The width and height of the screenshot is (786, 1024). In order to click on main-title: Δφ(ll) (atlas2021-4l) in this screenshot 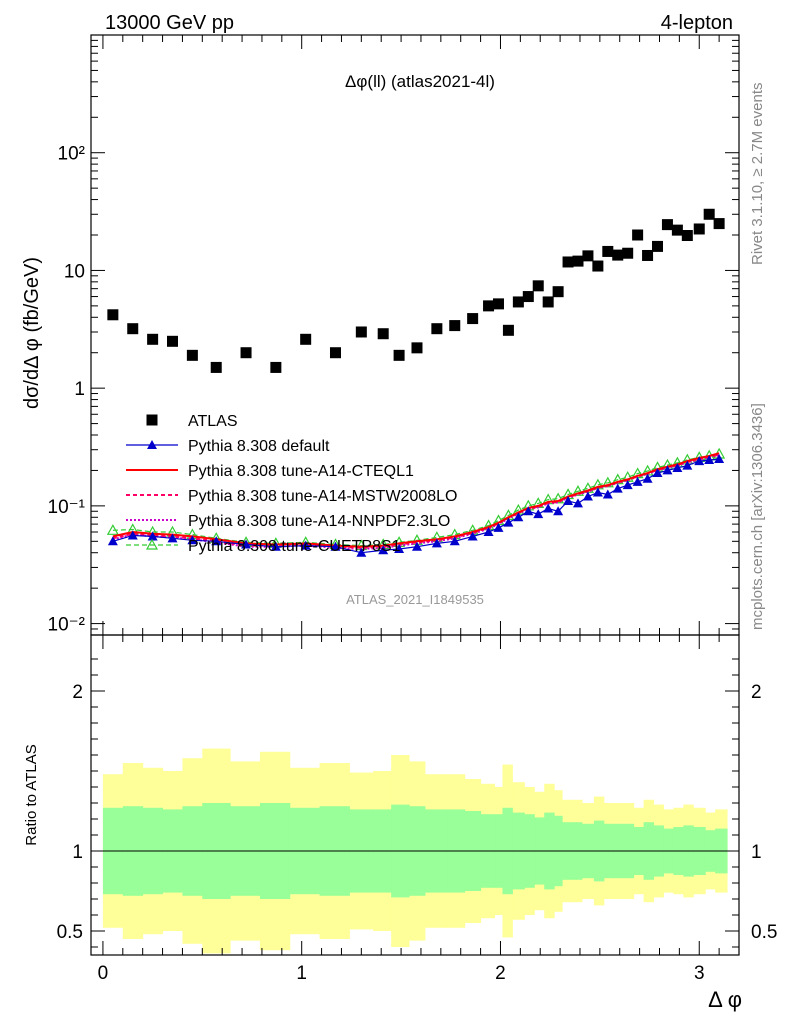, I will do `click(420, 81)`.